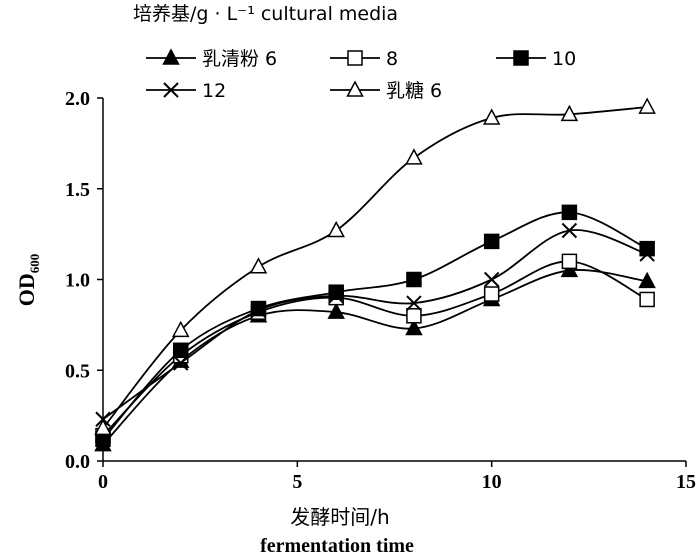  What do you see at coordinates (26, 289) in the screenshot?
I see `y-axis-label-main: OD` at bounding box center [26, 289].